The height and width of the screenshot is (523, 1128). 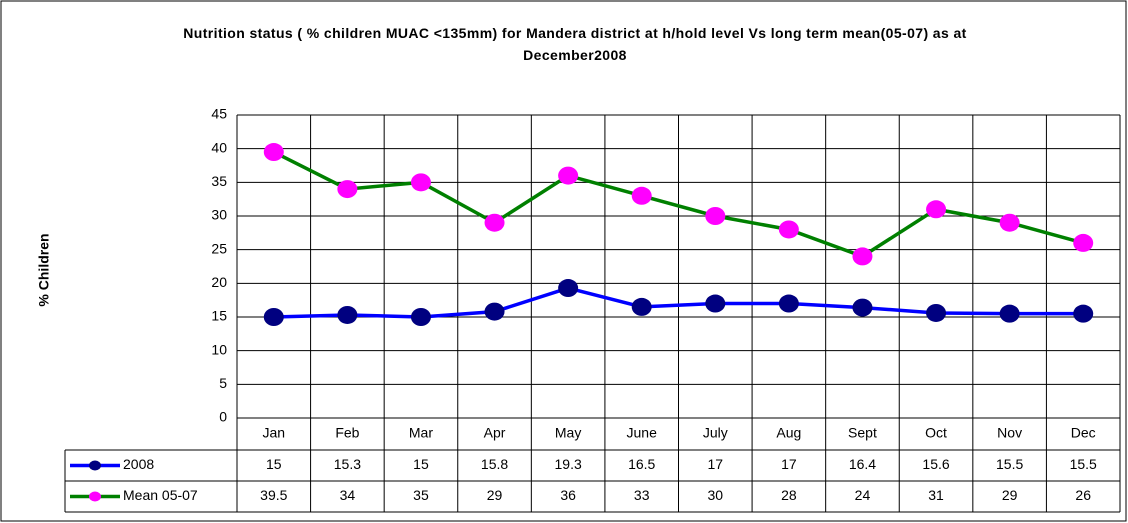 I want to click on table-cell: 39.5, so click(x=273, y=495).